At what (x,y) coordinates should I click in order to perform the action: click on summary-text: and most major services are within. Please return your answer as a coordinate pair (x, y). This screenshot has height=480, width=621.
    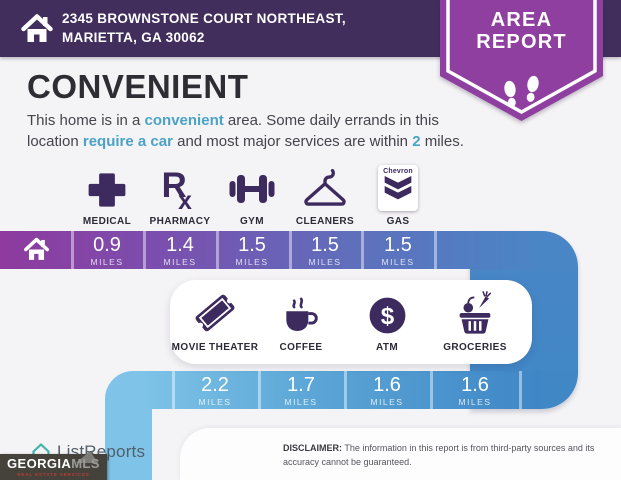
    Looking at the image, I should click on (292, 142).